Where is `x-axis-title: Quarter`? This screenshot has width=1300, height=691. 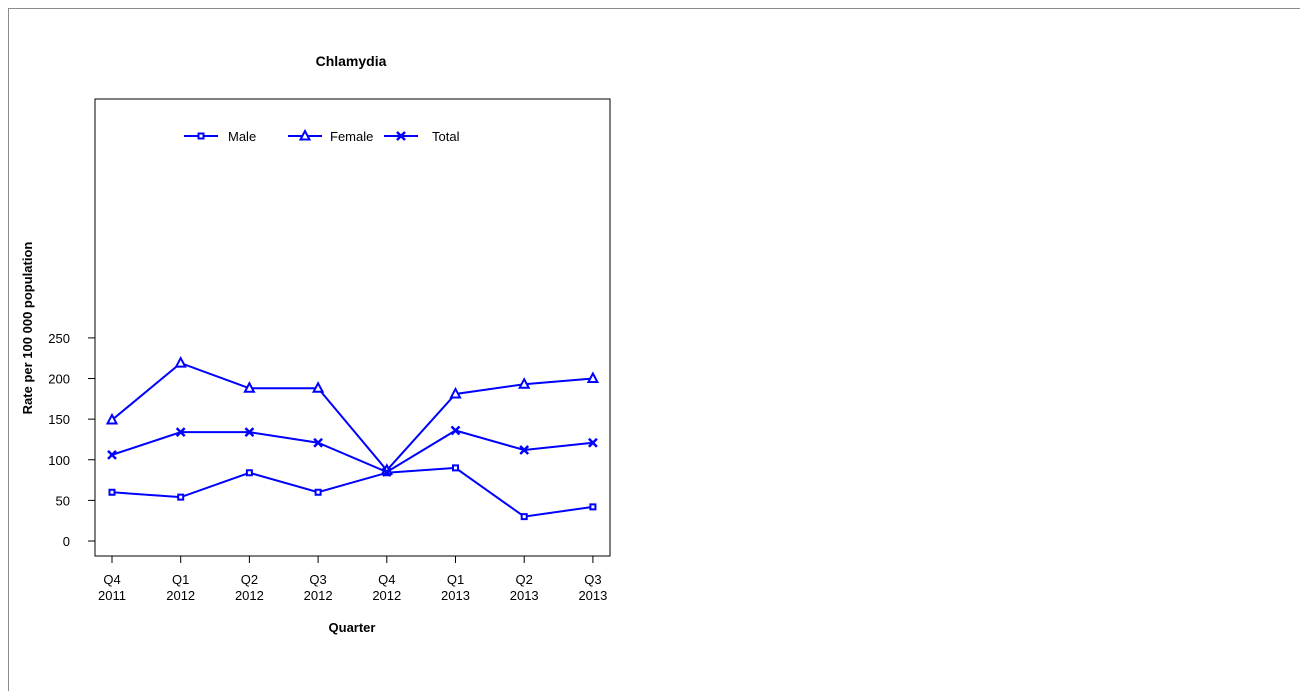
x-axis-title: Quarter is located at coordinates (352, 627).